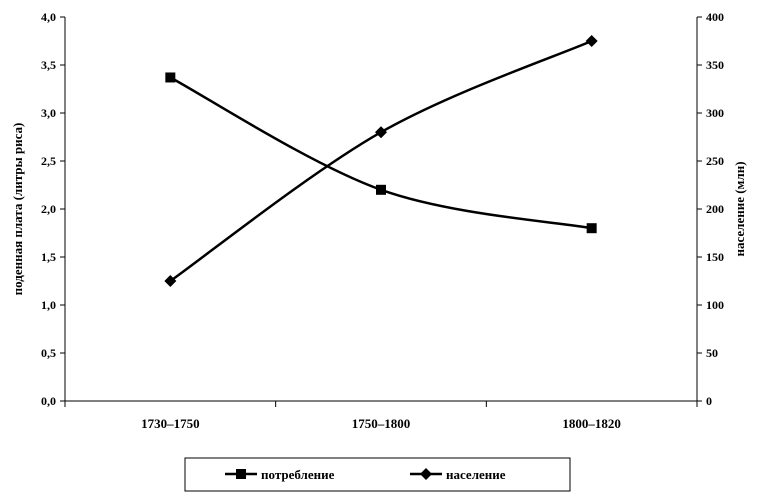 This screenshot has width=758, height=493. I want to click on y-right-tick-label: 400, so click(715, 17).